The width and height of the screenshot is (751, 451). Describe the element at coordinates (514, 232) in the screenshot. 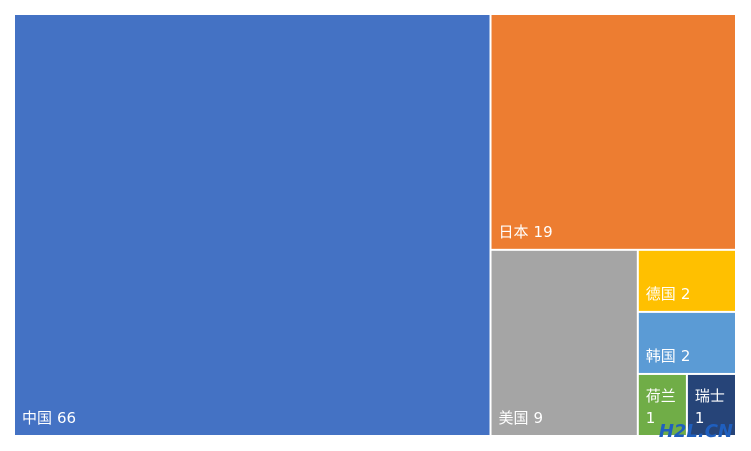

I see `tile-name: 日本` at that location.